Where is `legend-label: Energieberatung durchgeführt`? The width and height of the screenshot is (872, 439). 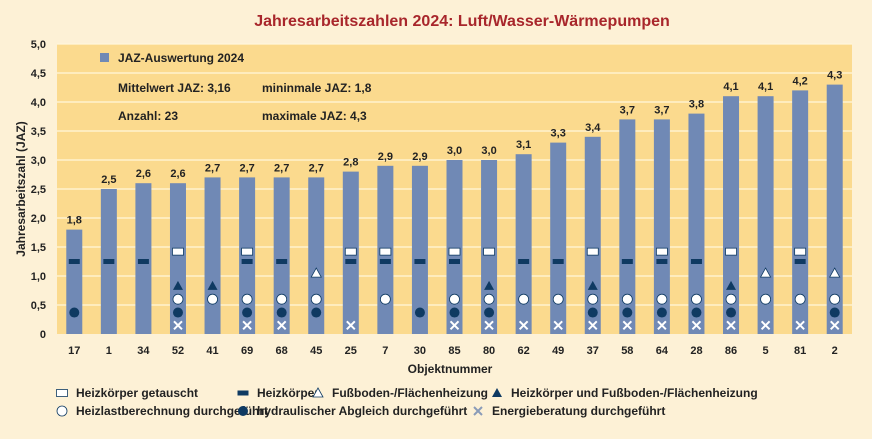
legend-label: Energieberatung durchgeführt is located at coordinates (578, 411).